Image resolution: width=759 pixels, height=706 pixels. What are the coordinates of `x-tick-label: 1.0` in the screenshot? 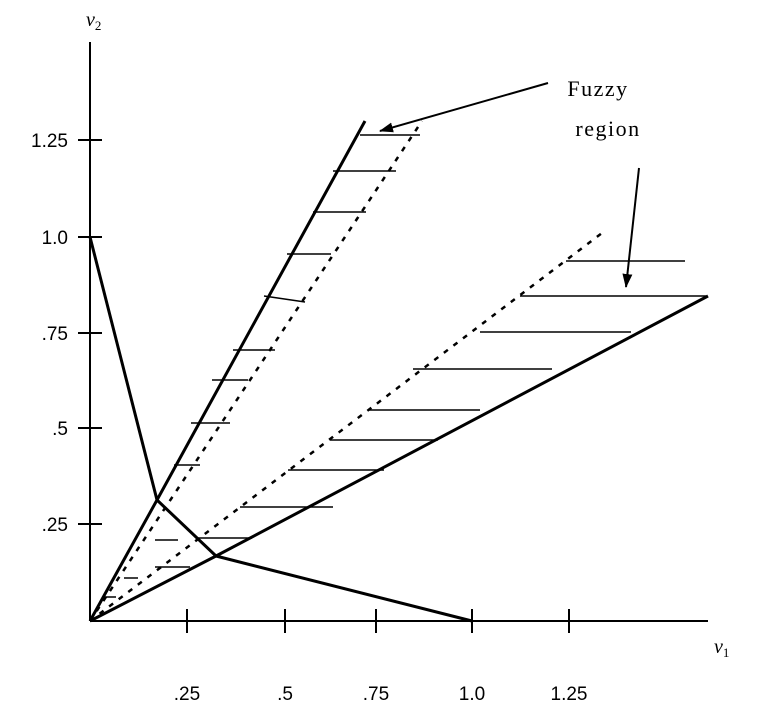 It's located at (472, 694).